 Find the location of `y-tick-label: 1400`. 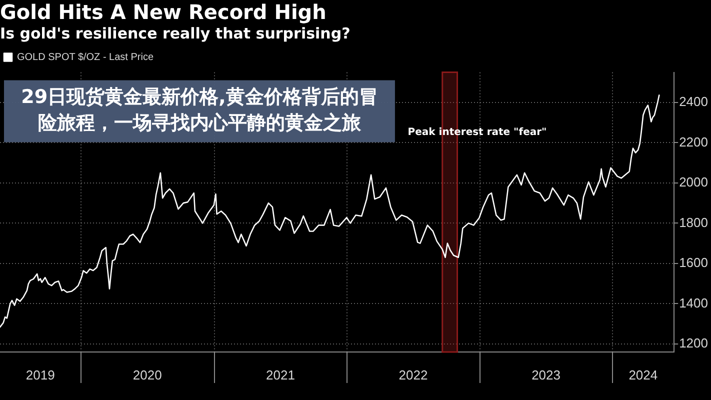

y-tick-label: 1400 is located at coordinates (693, 302).